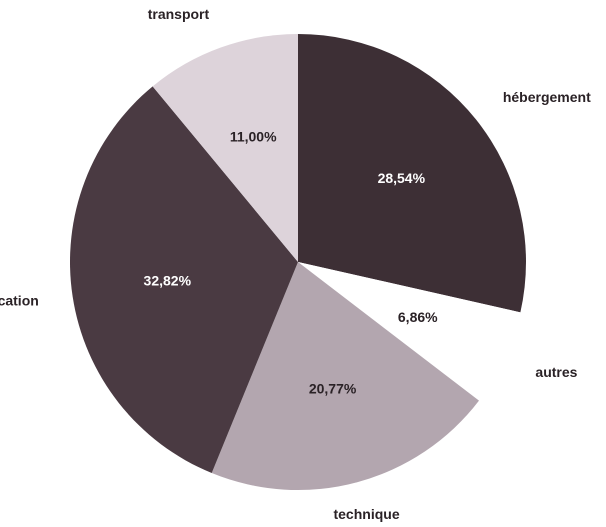  Describe the element at coordinates (556, 372) in the screenshot. I see `slice-category-label: autres` at that location.